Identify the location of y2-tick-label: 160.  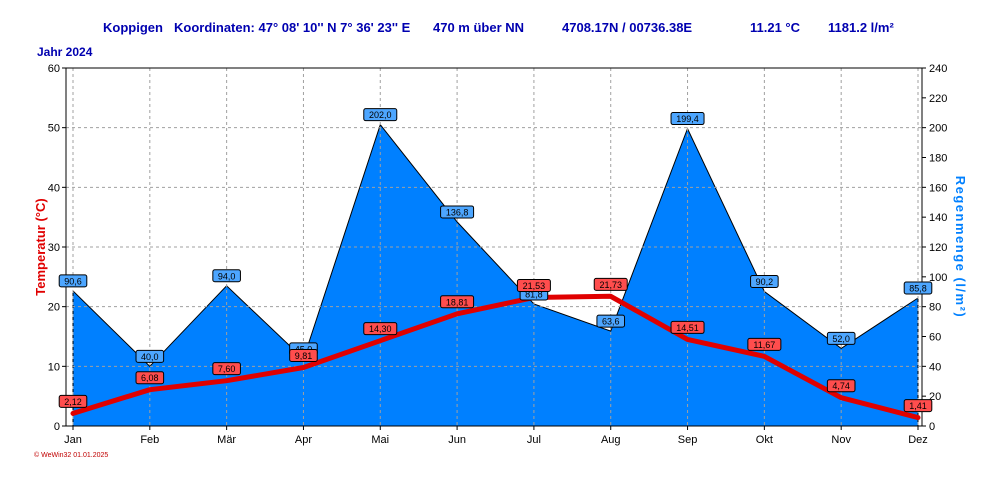
(938, 188).